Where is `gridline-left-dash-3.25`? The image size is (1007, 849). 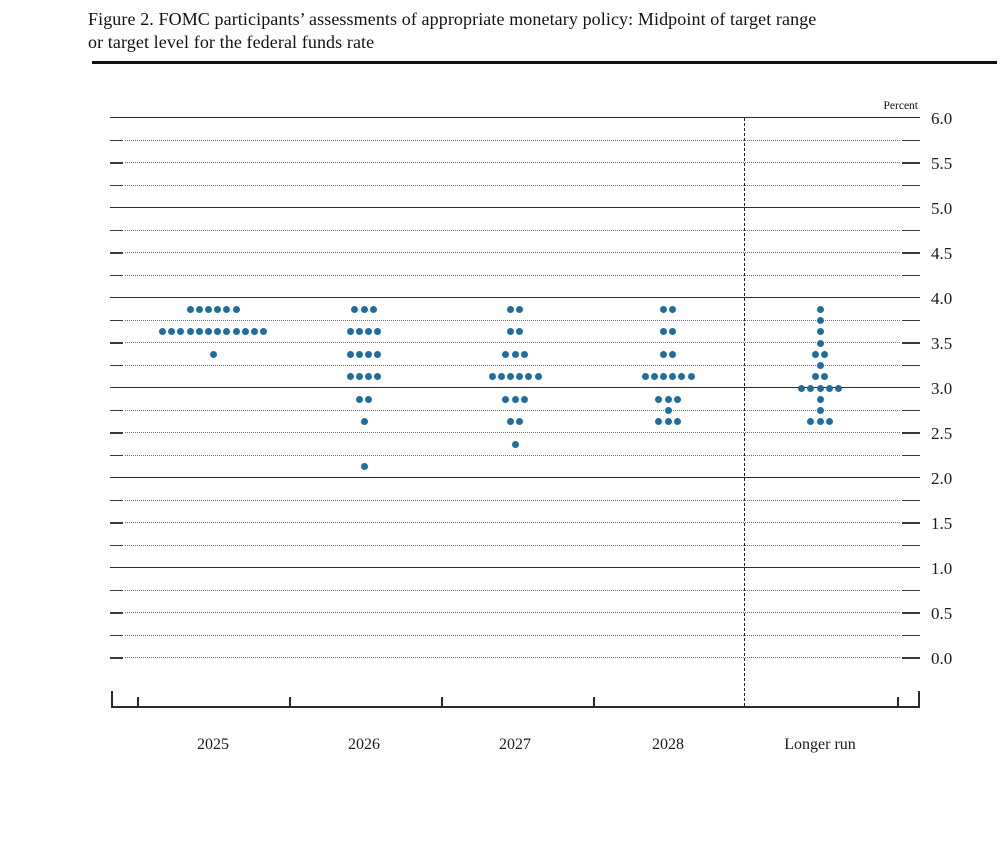 gridline-left-dash-3.25 is located at coordinates (116, 365).